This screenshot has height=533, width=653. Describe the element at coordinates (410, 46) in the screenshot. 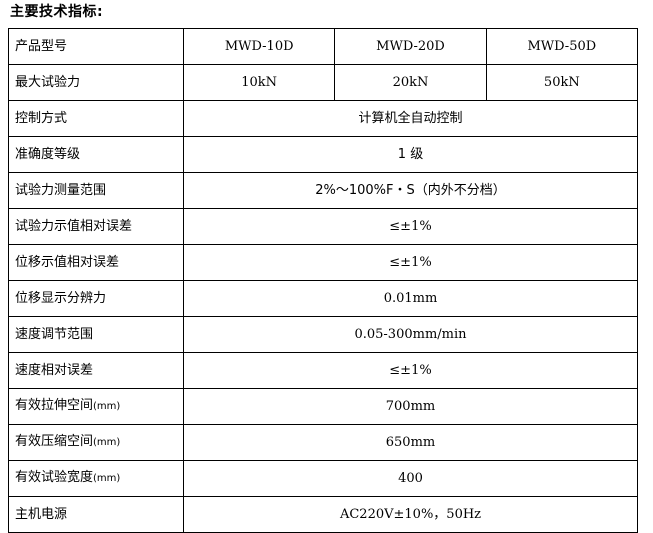

I see `cell-model-mwd20d: MWD-20D` at that location.